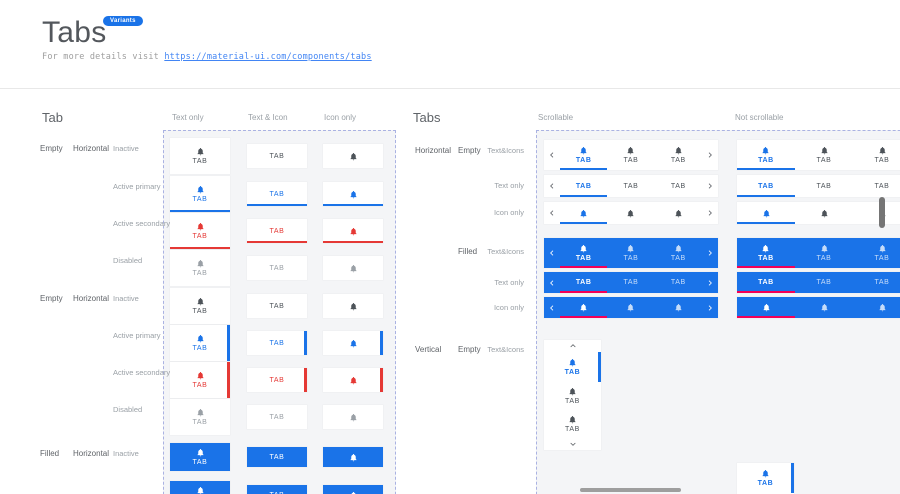  I want to click on scroll-up-button, so click(572, 346).